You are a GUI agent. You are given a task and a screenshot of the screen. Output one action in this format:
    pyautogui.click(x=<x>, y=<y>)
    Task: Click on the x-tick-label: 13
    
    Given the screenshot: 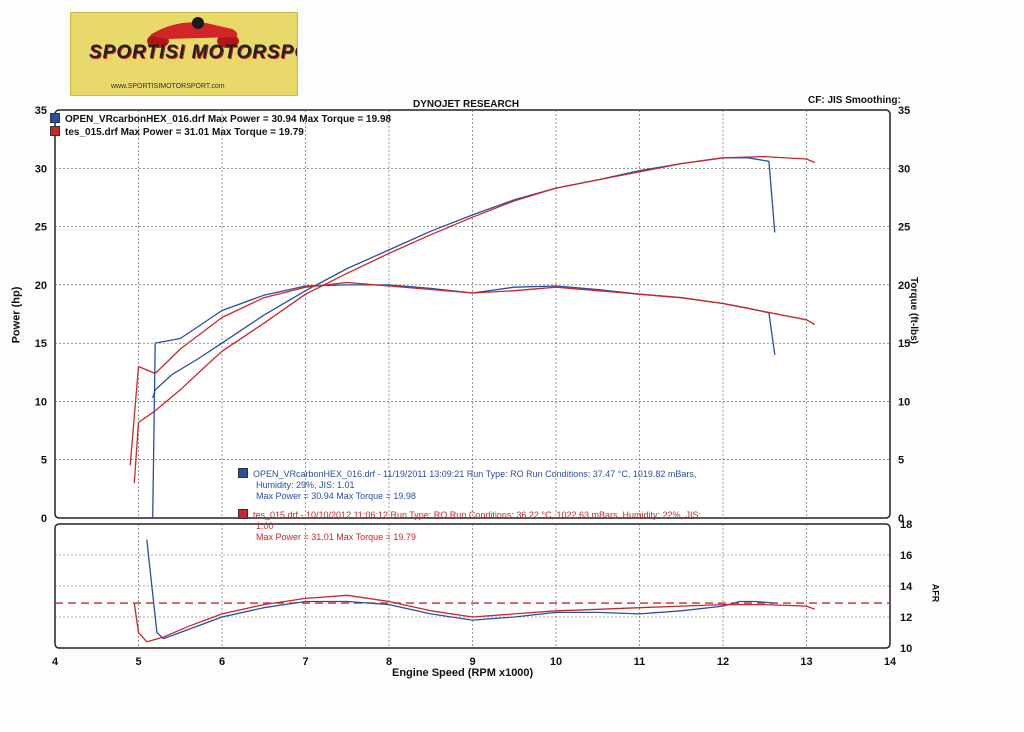 What is the action you would take?
    pyautogui.click(x=806, y=662)
    